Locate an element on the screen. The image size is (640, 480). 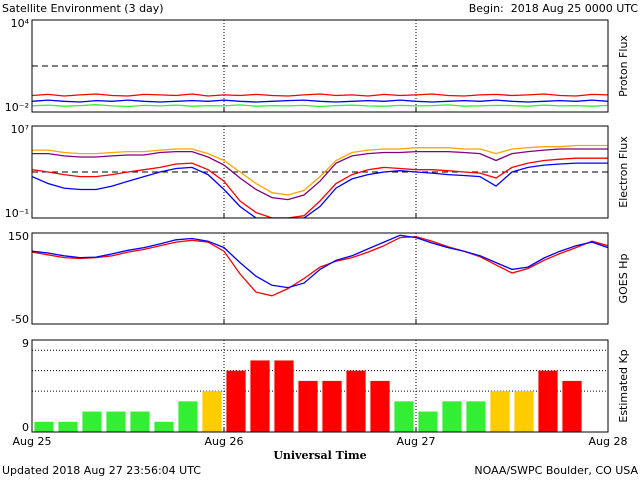
y-tick-label: -50 is located at coordinates (20, 319).